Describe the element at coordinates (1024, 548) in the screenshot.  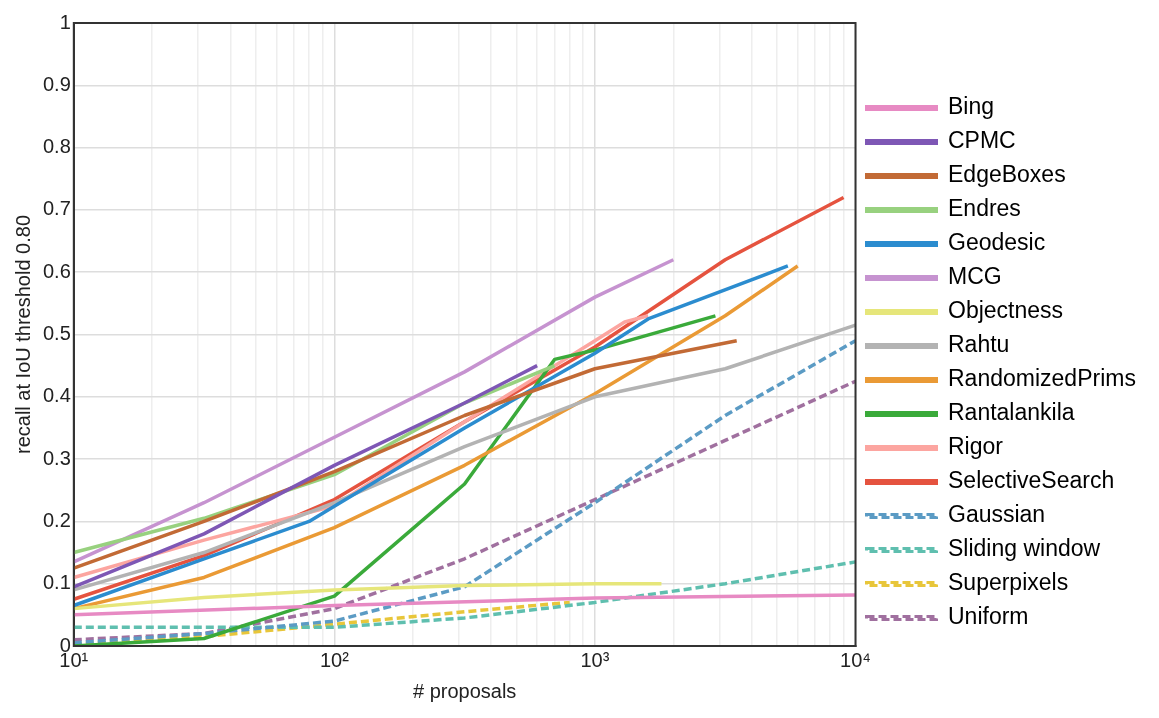
I see `legend-label: Sliding window` at that location.